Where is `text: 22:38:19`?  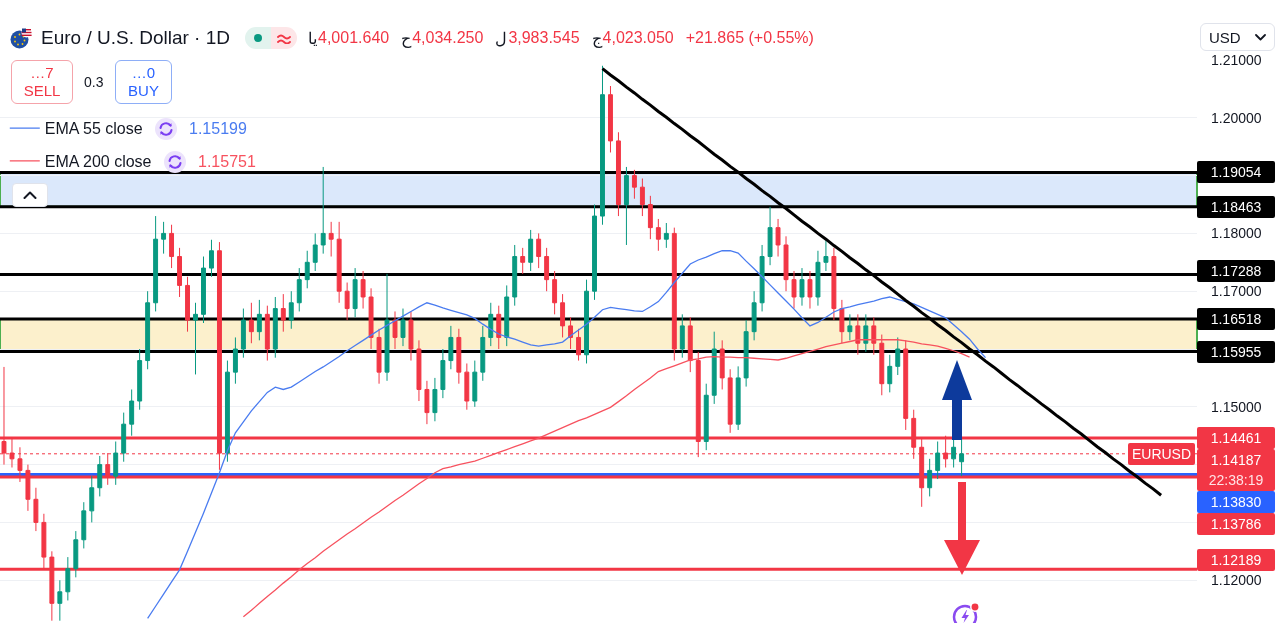 text: 22:38:19 is located at coordinates (1236, 480).